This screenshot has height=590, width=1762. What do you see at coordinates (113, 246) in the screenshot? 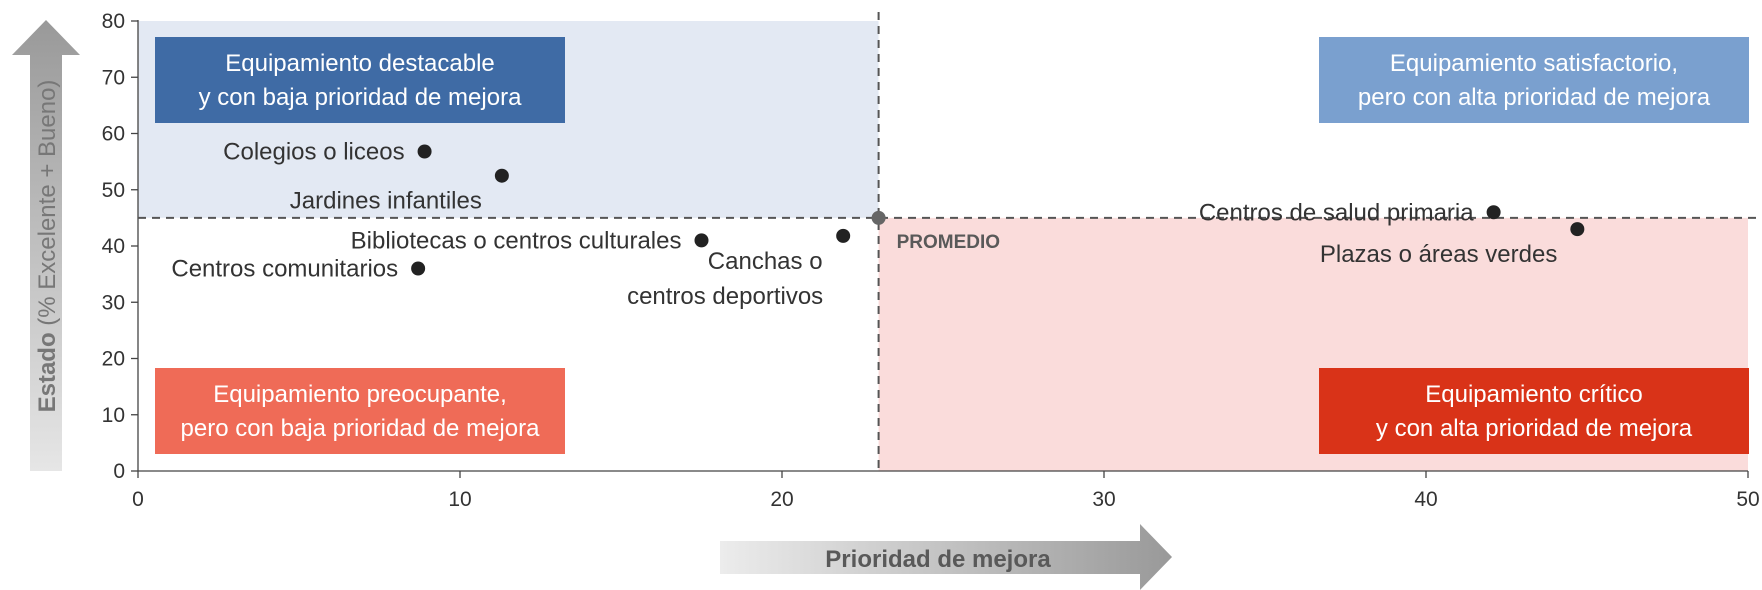
I see `y-tick-label: 40` at bounding box center [113, 246].